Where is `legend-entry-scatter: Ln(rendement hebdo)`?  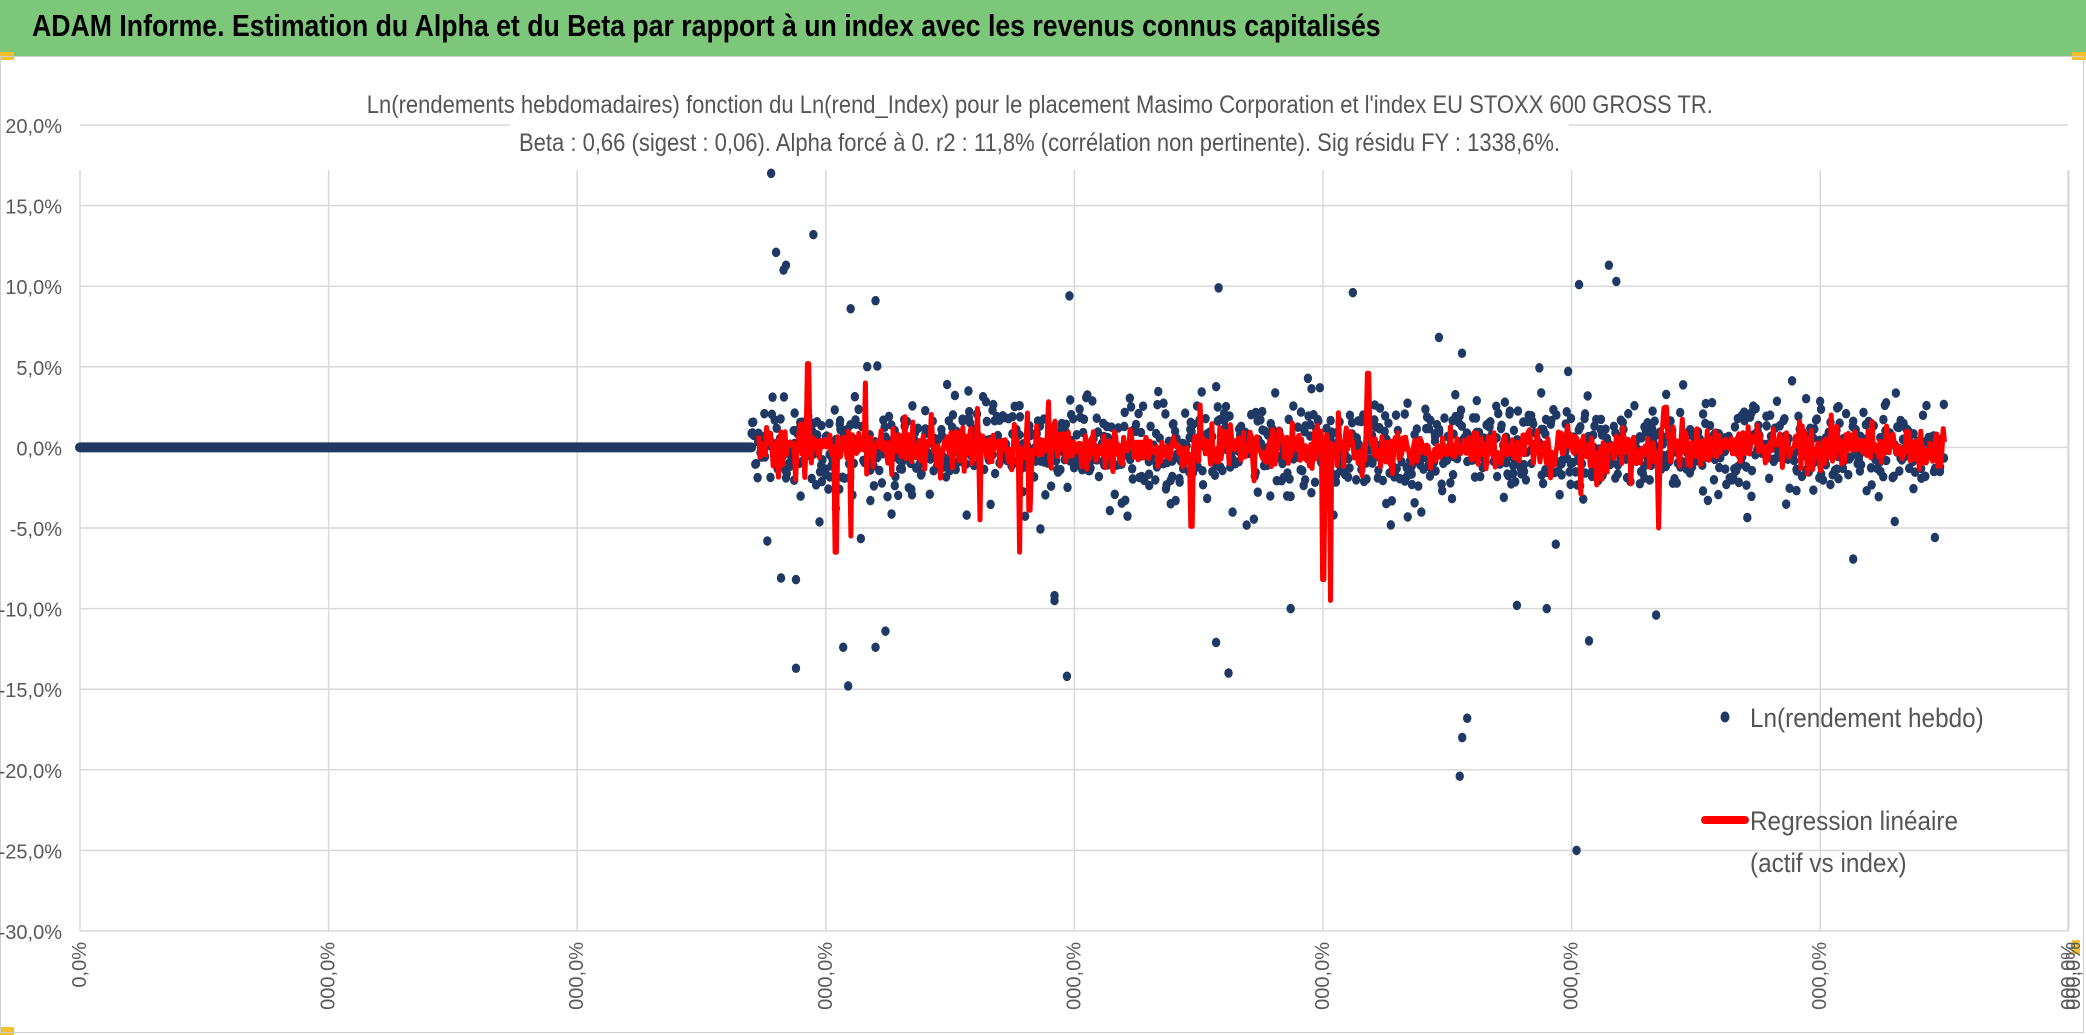 legend-entry-scatter: Ln(rendement hebdo) is located at coordinates (1880, 718).